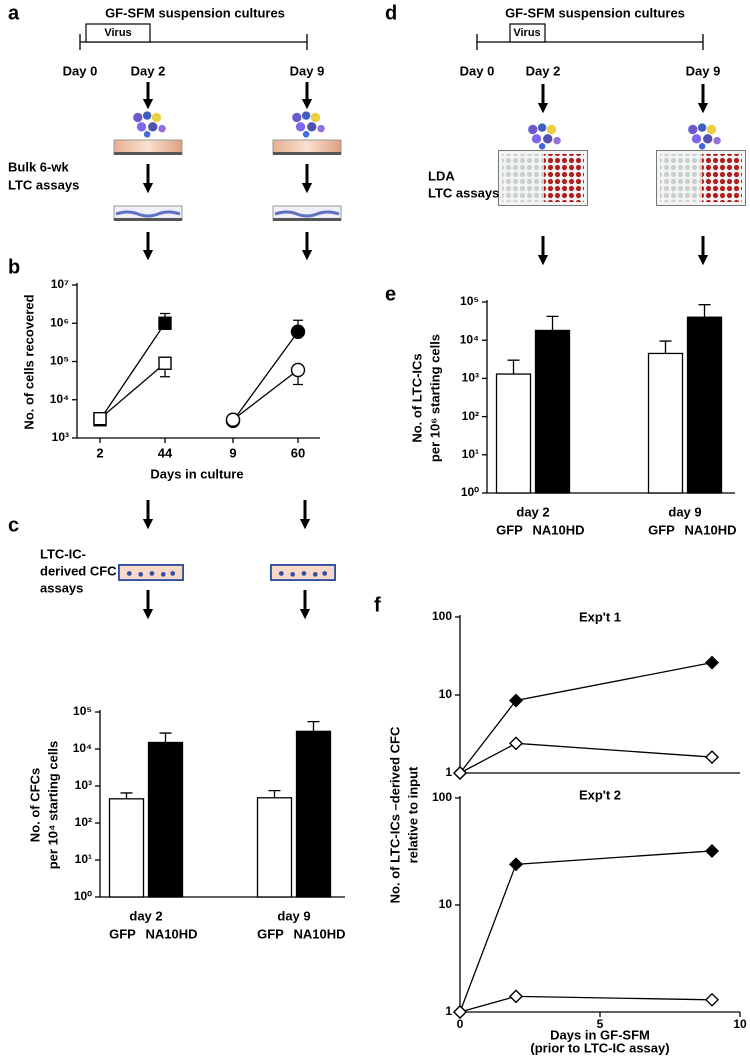  What do you see at coordinates (470, 454) in the screenshot?
I see `y-tick-label: 10¹` at bounding box center [470, 454].